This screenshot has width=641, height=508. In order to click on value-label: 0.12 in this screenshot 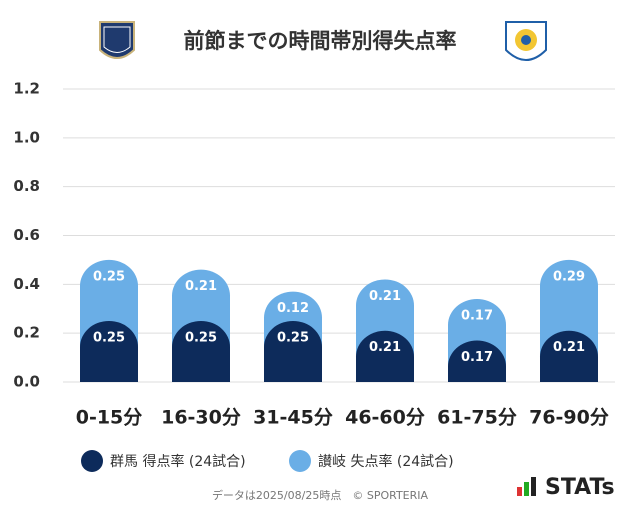, I will do `click(293, 308)`.